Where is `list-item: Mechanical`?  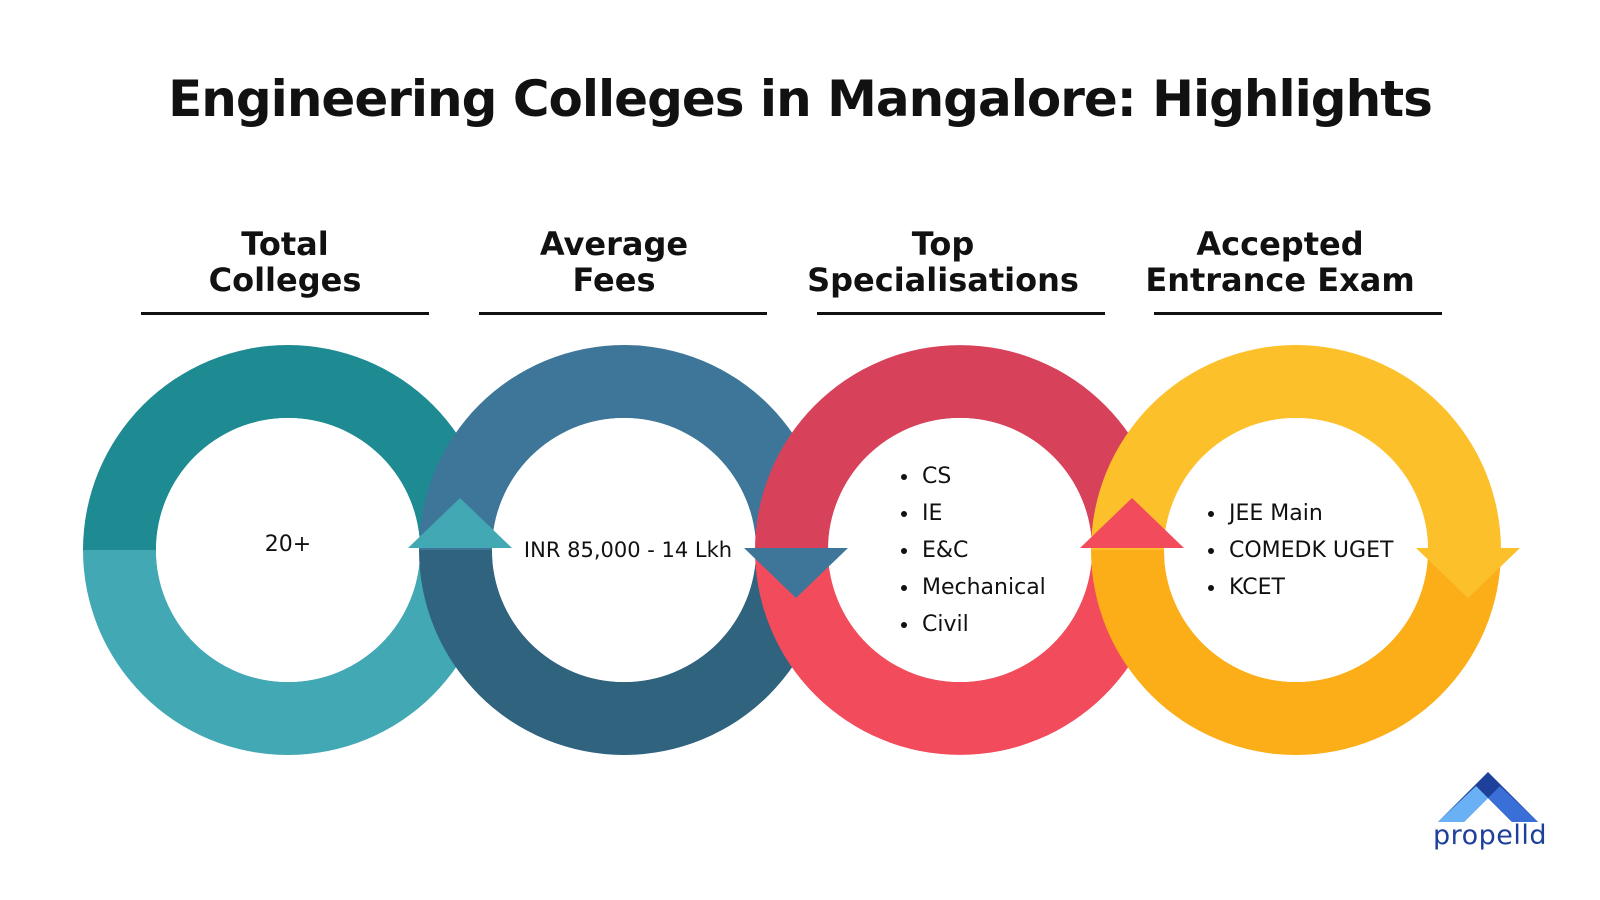
list-item: Mechanical is located at coordinates (983, 587).